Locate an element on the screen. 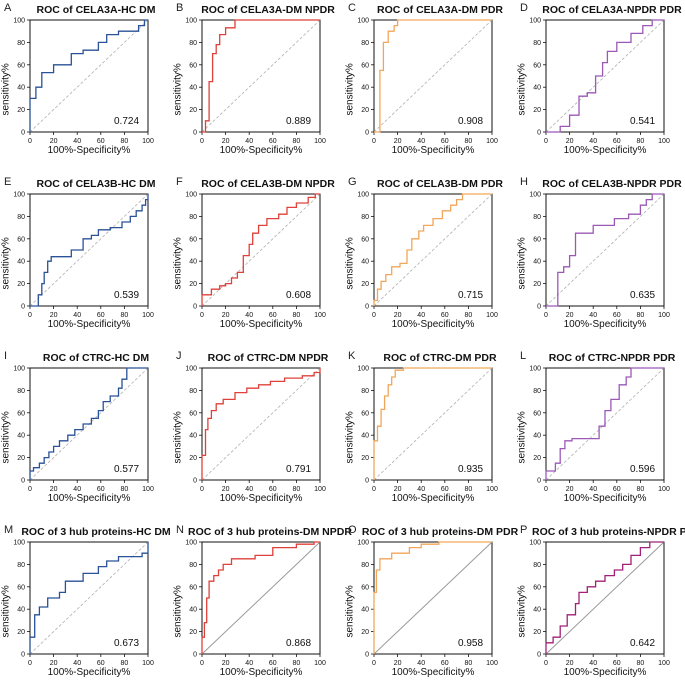 This screenshot has height=696, width=685. auc-value: 0.868 is located at coordinates (299, 643).